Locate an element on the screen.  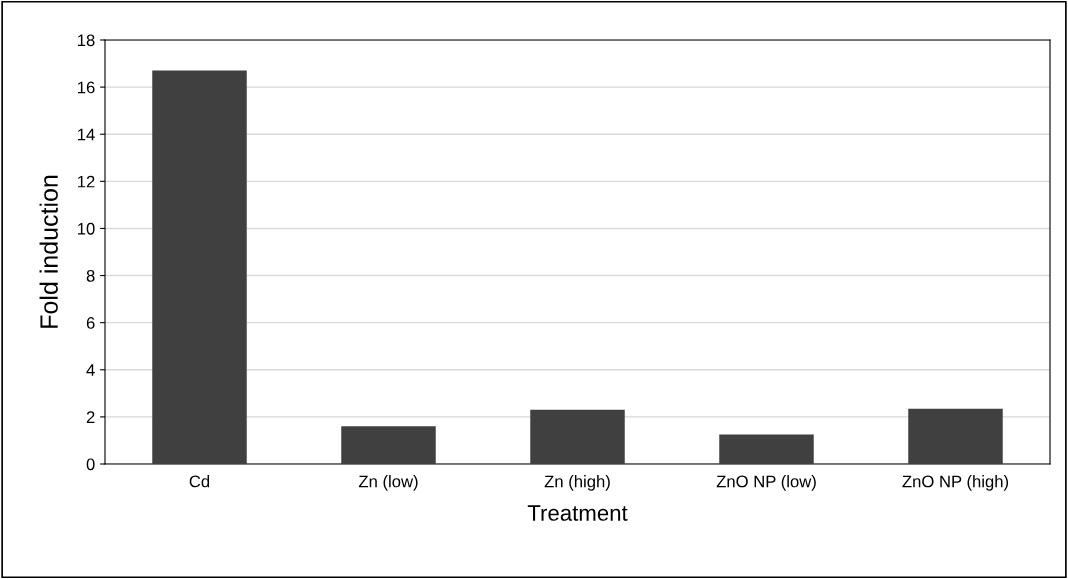
x-tick-label: ZnO NP (high) is located at coordinates (955, 483).